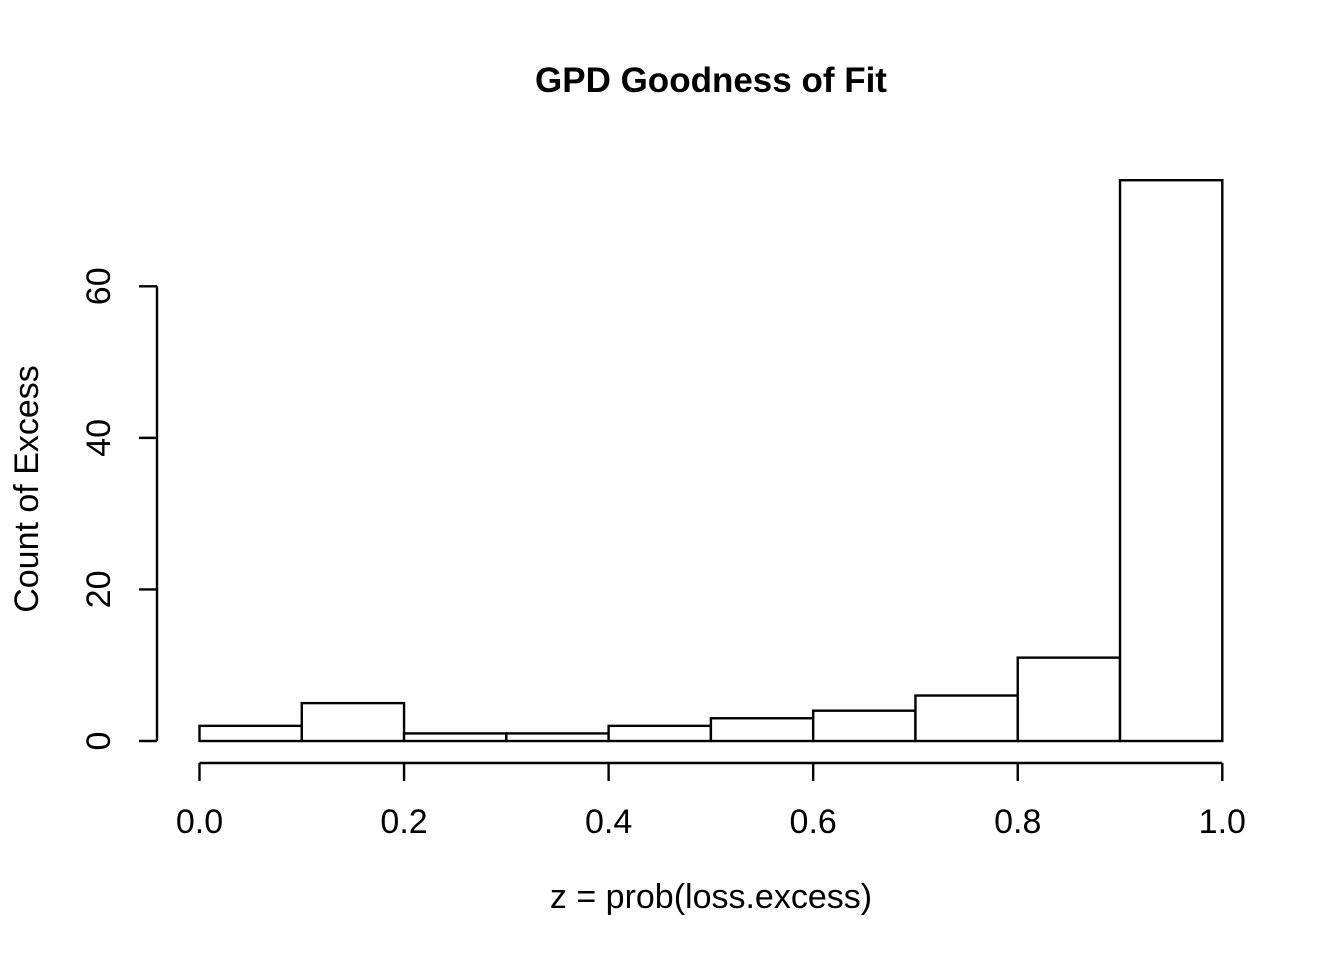 This screenshot has height=960, width=1344. What do you see at coordinates (1222, 822) in the screenshot?
I see `x-tick-label: 1.0` at bounding box center [1222, 822].